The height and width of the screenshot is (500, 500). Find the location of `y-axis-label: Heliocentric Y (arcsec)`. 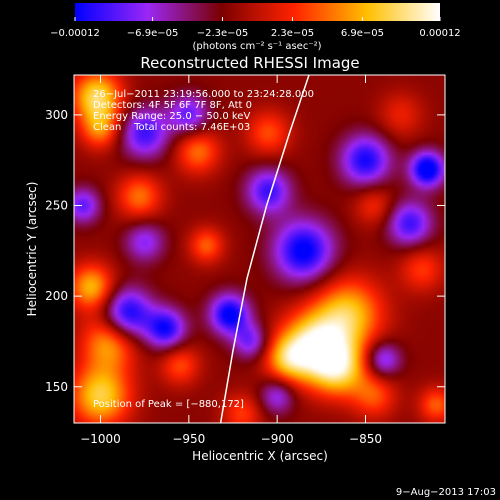

y-axis-label: Heliocentric Y (arcsec) is located at coordinates (32, 249).